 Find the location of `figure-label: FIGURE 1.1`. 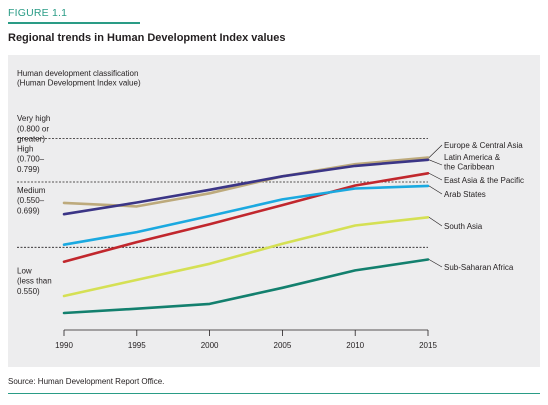

figure-label: FIGURE 1.1 is located at coordinates (38, 13).